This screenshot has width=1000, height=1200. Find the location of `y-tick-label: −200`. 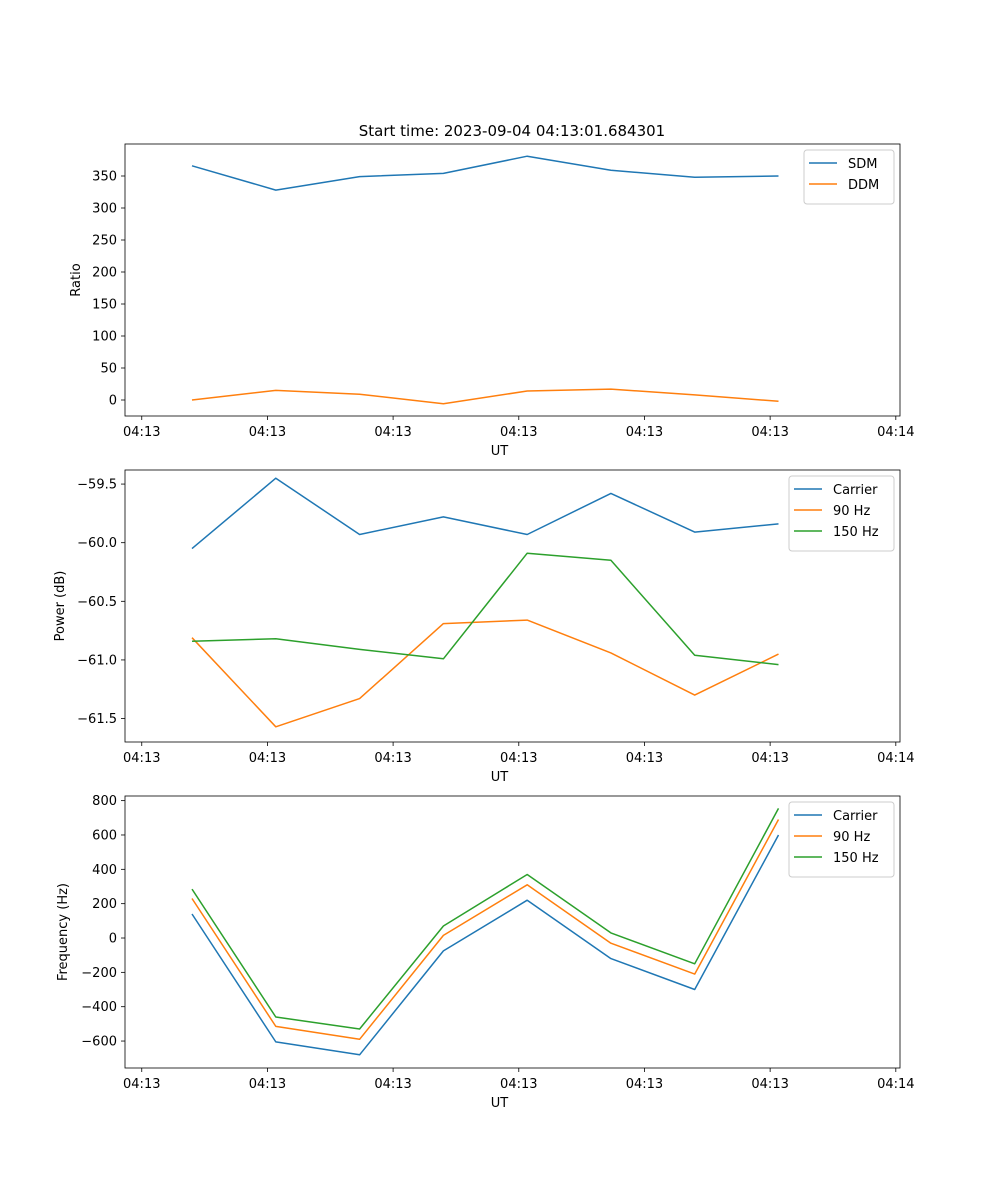

y-tick-label: −200 is located at coordinates (99, 973).